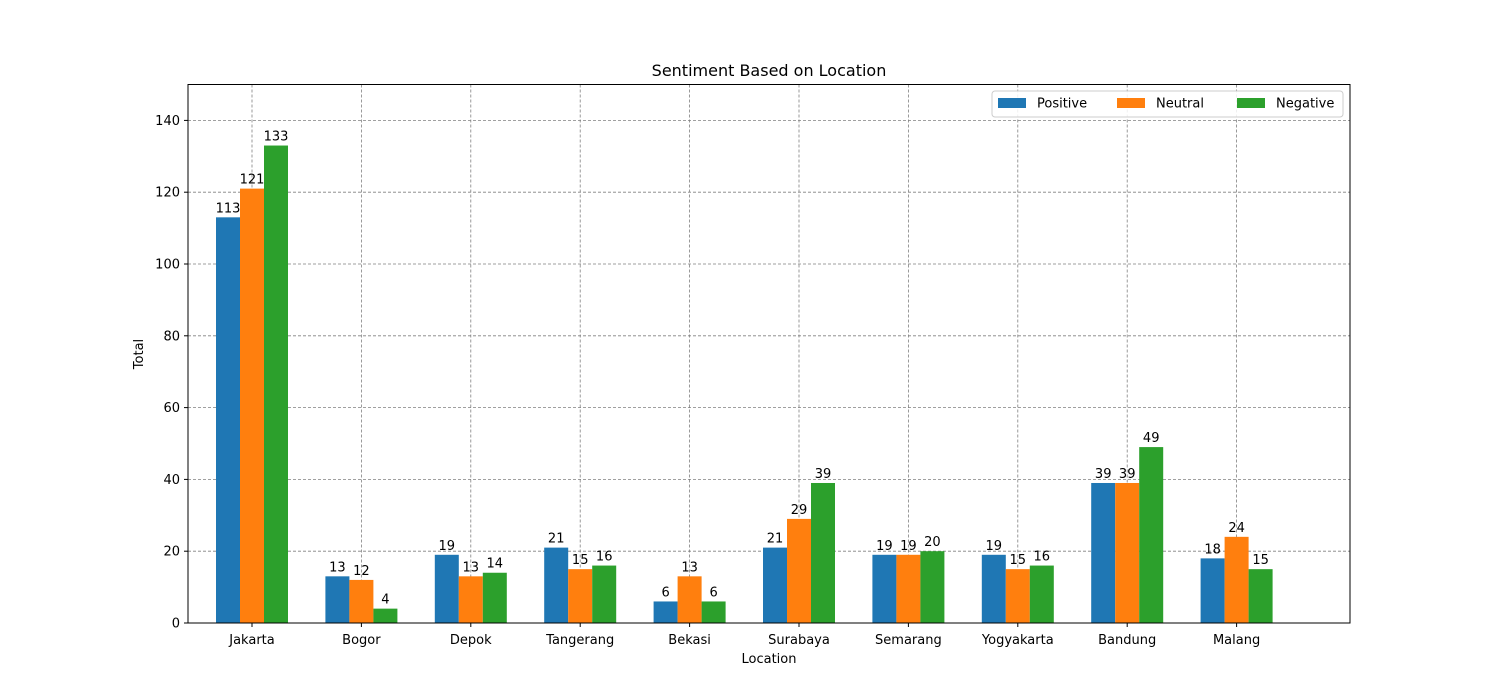 This screenshot has width=1500, height=700. Describe the element at coordinates (689, 640) in the screenshot. I see `x-tick-label: Bekasi` at that location.